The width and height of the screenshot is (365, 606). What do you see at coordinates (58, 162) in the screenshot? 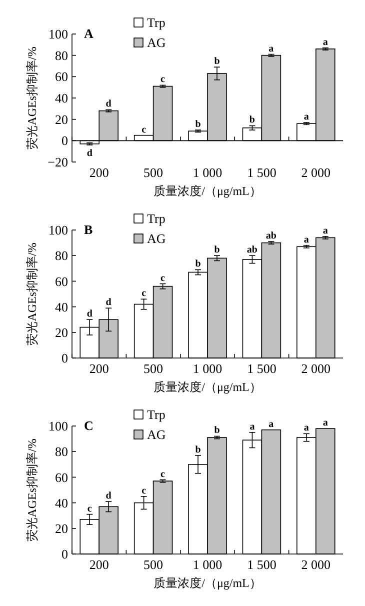
I see `y-tick-label: −20` at bounding box center [58, 162].